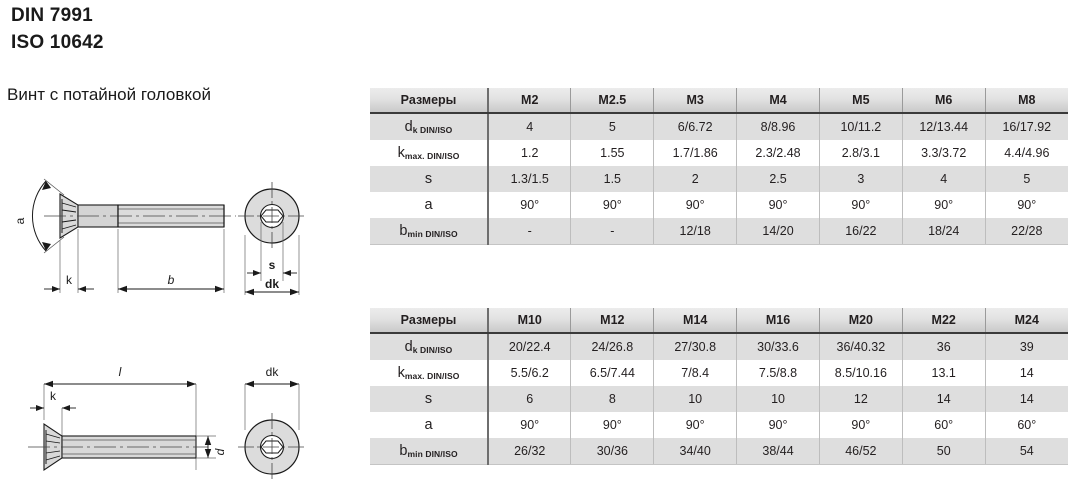 This screenshot has width=1087, height=500. What do you see at coordinates (1026, 153) in the screenshot?
I see `cell: 4.4/4.96` at bounding box center [1026, 153].